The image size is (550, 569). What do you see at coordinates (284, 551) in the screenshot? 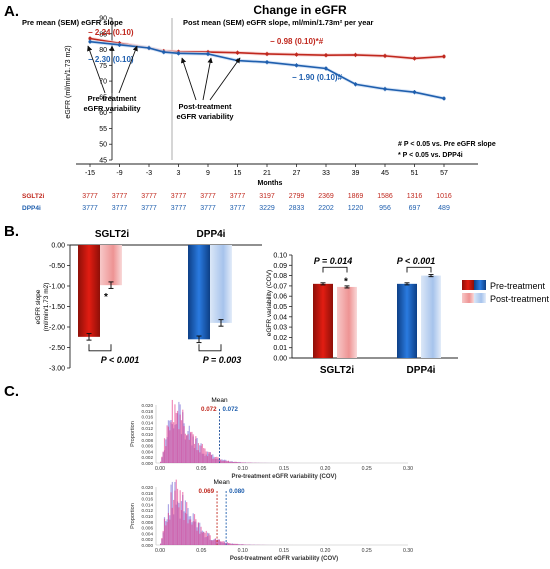
I see `hist-post-xtick-label-3: 0.15` at bounding box center [284, 551].